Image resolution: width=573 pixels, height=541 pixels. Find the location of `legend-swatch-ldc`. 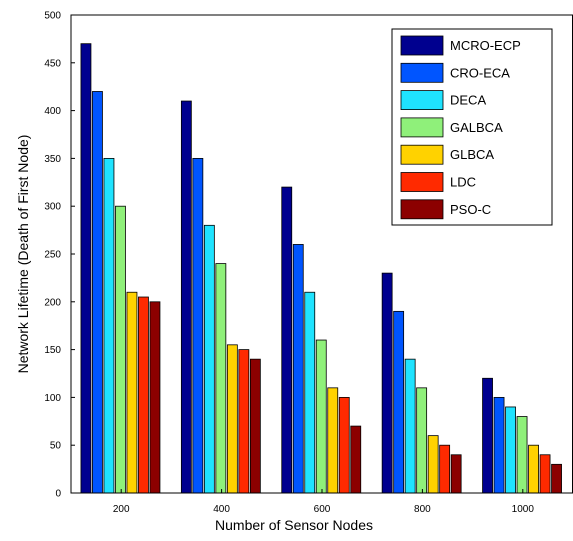

legend-swatch-ldc is located at coordinates (422, 182).